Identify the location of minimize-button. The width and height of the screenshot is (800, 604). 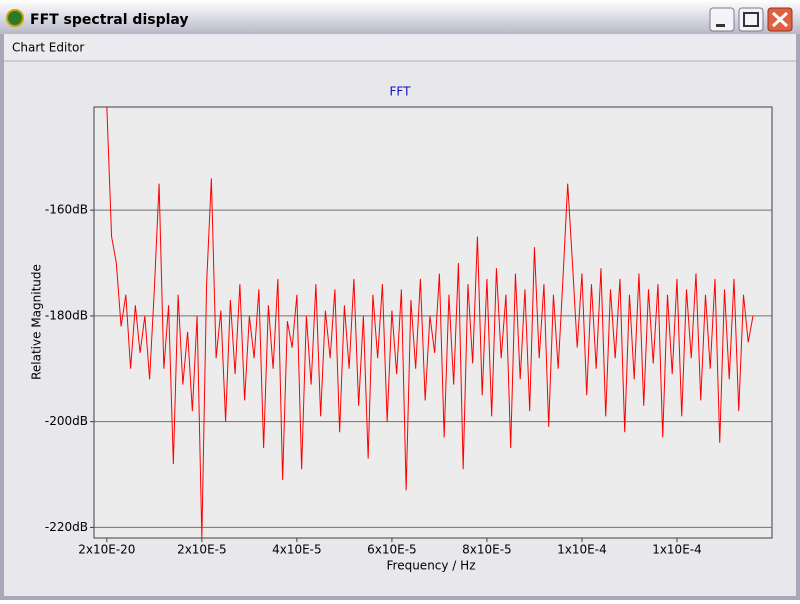
(722, 19).